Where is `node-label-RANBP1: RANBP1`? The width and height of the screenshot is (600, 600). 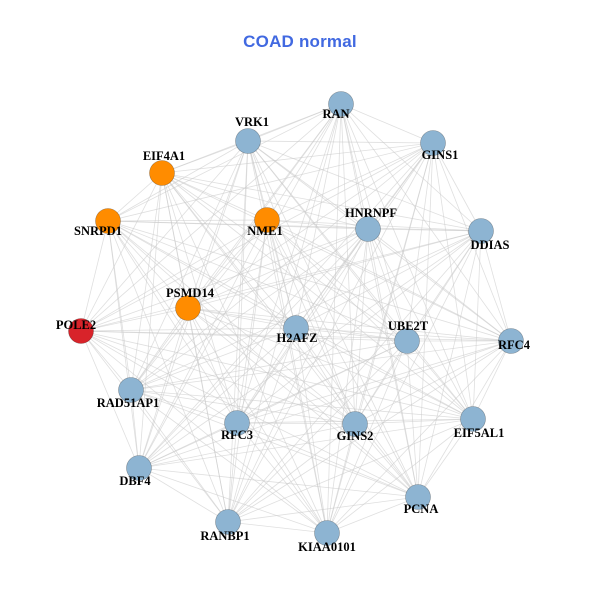
node-label-RANBP1: RANBP1 is located at coordinates (224, 536).